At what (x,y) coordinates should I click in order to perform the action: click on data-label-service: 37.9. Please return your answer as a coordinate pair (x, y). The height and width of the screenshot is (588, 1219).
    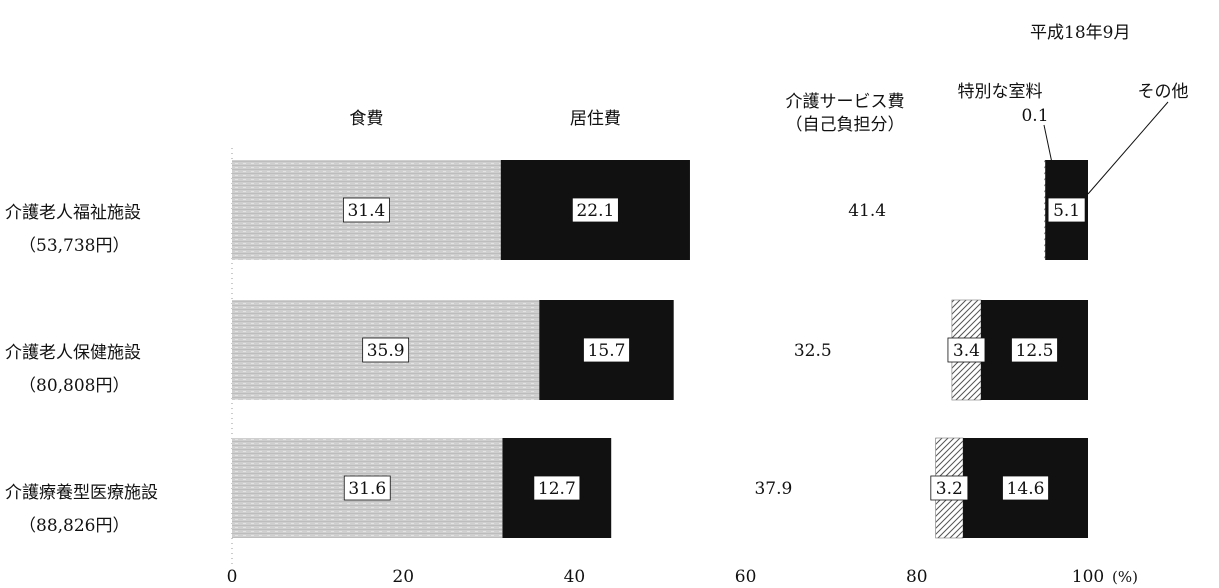
    Looking at the image, I should click on (773, 489).